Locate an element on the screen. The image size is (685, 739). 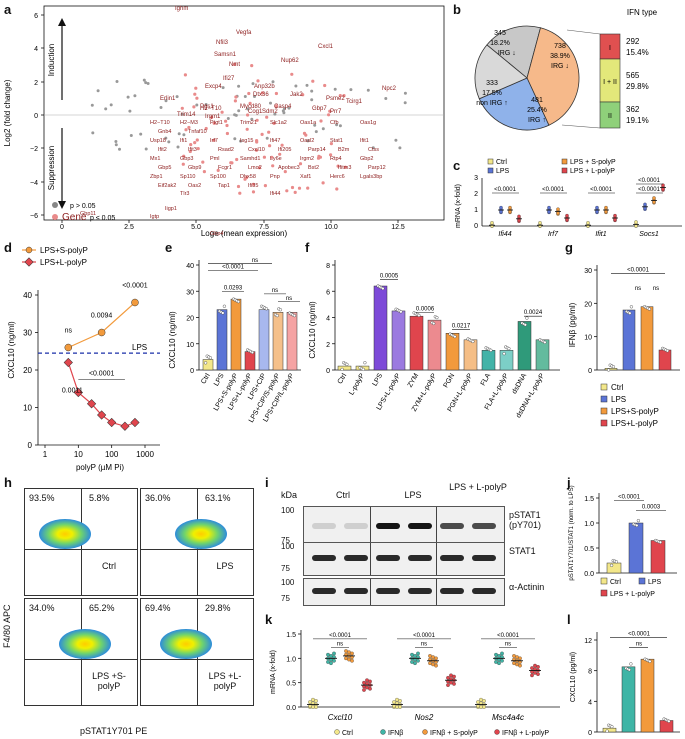
y-axis-label: Log2 (fold change) is located at coordinates (7, 112).